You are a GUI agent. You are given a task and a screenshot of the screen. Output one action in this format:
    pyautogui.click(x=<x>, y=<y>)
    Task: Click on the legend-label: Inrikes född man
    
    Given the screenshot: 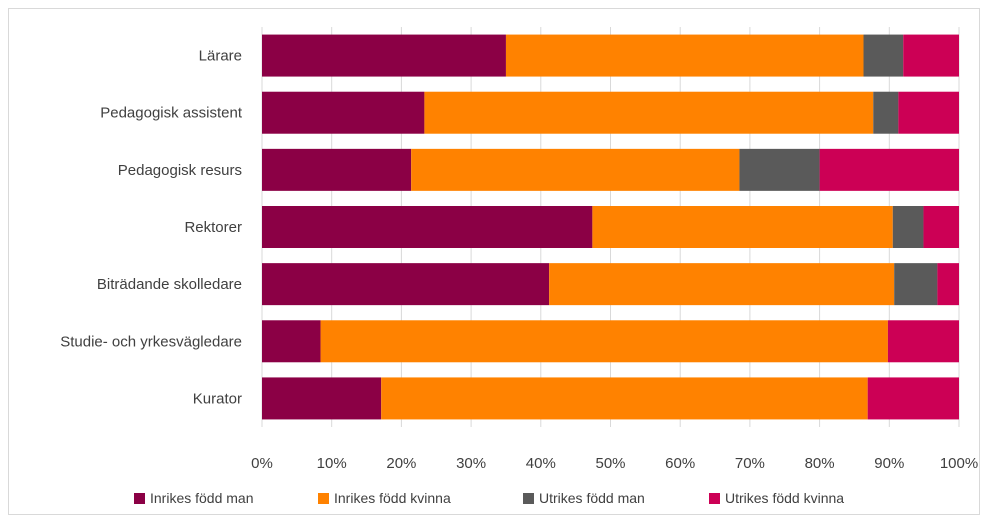 What is the action you would take?
    pyautogui.click(x=202, y=498)
    